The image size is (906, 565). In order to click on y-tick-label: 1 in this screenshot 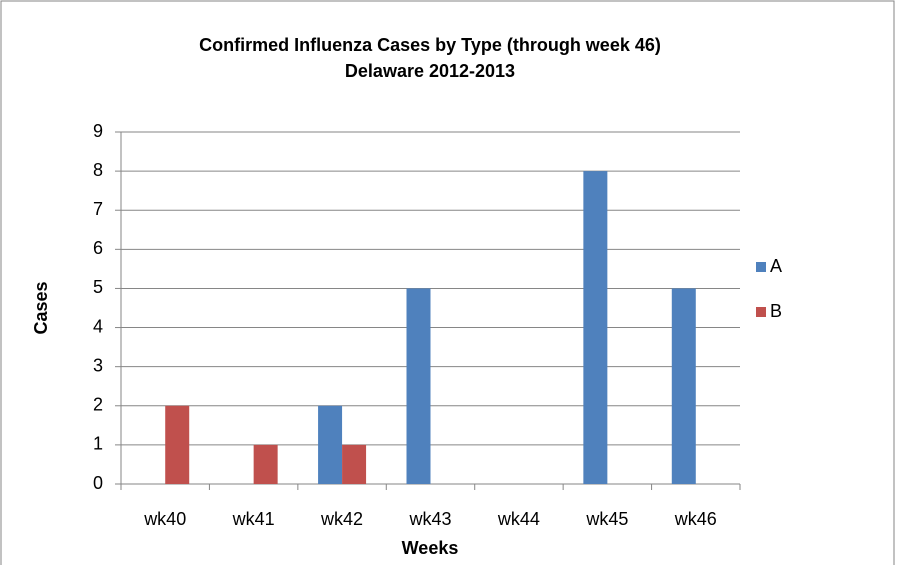, I will do `click(98, 444)`.